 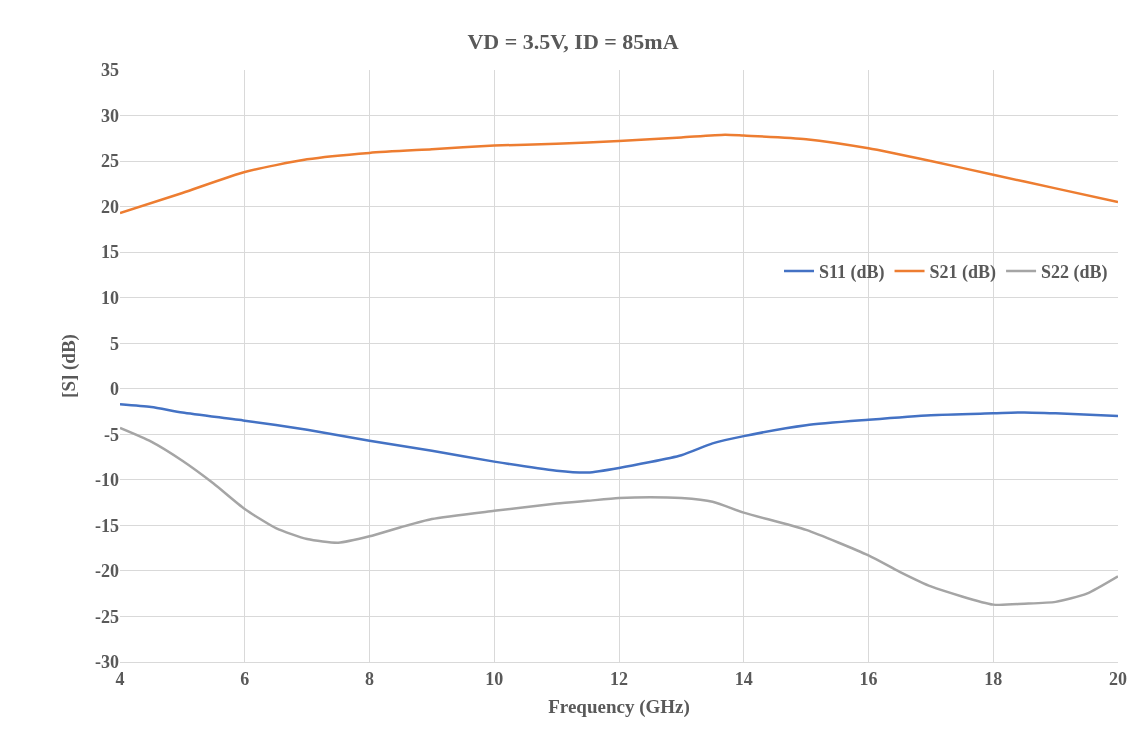 What do you see at coordinates (110, 297) in the screenshot?
I see `y-tick-label: 10` at bounding box center [110, 297].